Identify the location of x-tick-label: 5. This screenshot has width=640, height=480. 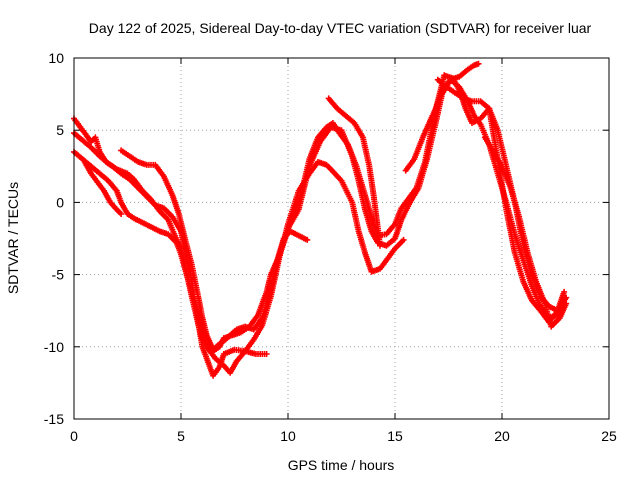
(181, 436).